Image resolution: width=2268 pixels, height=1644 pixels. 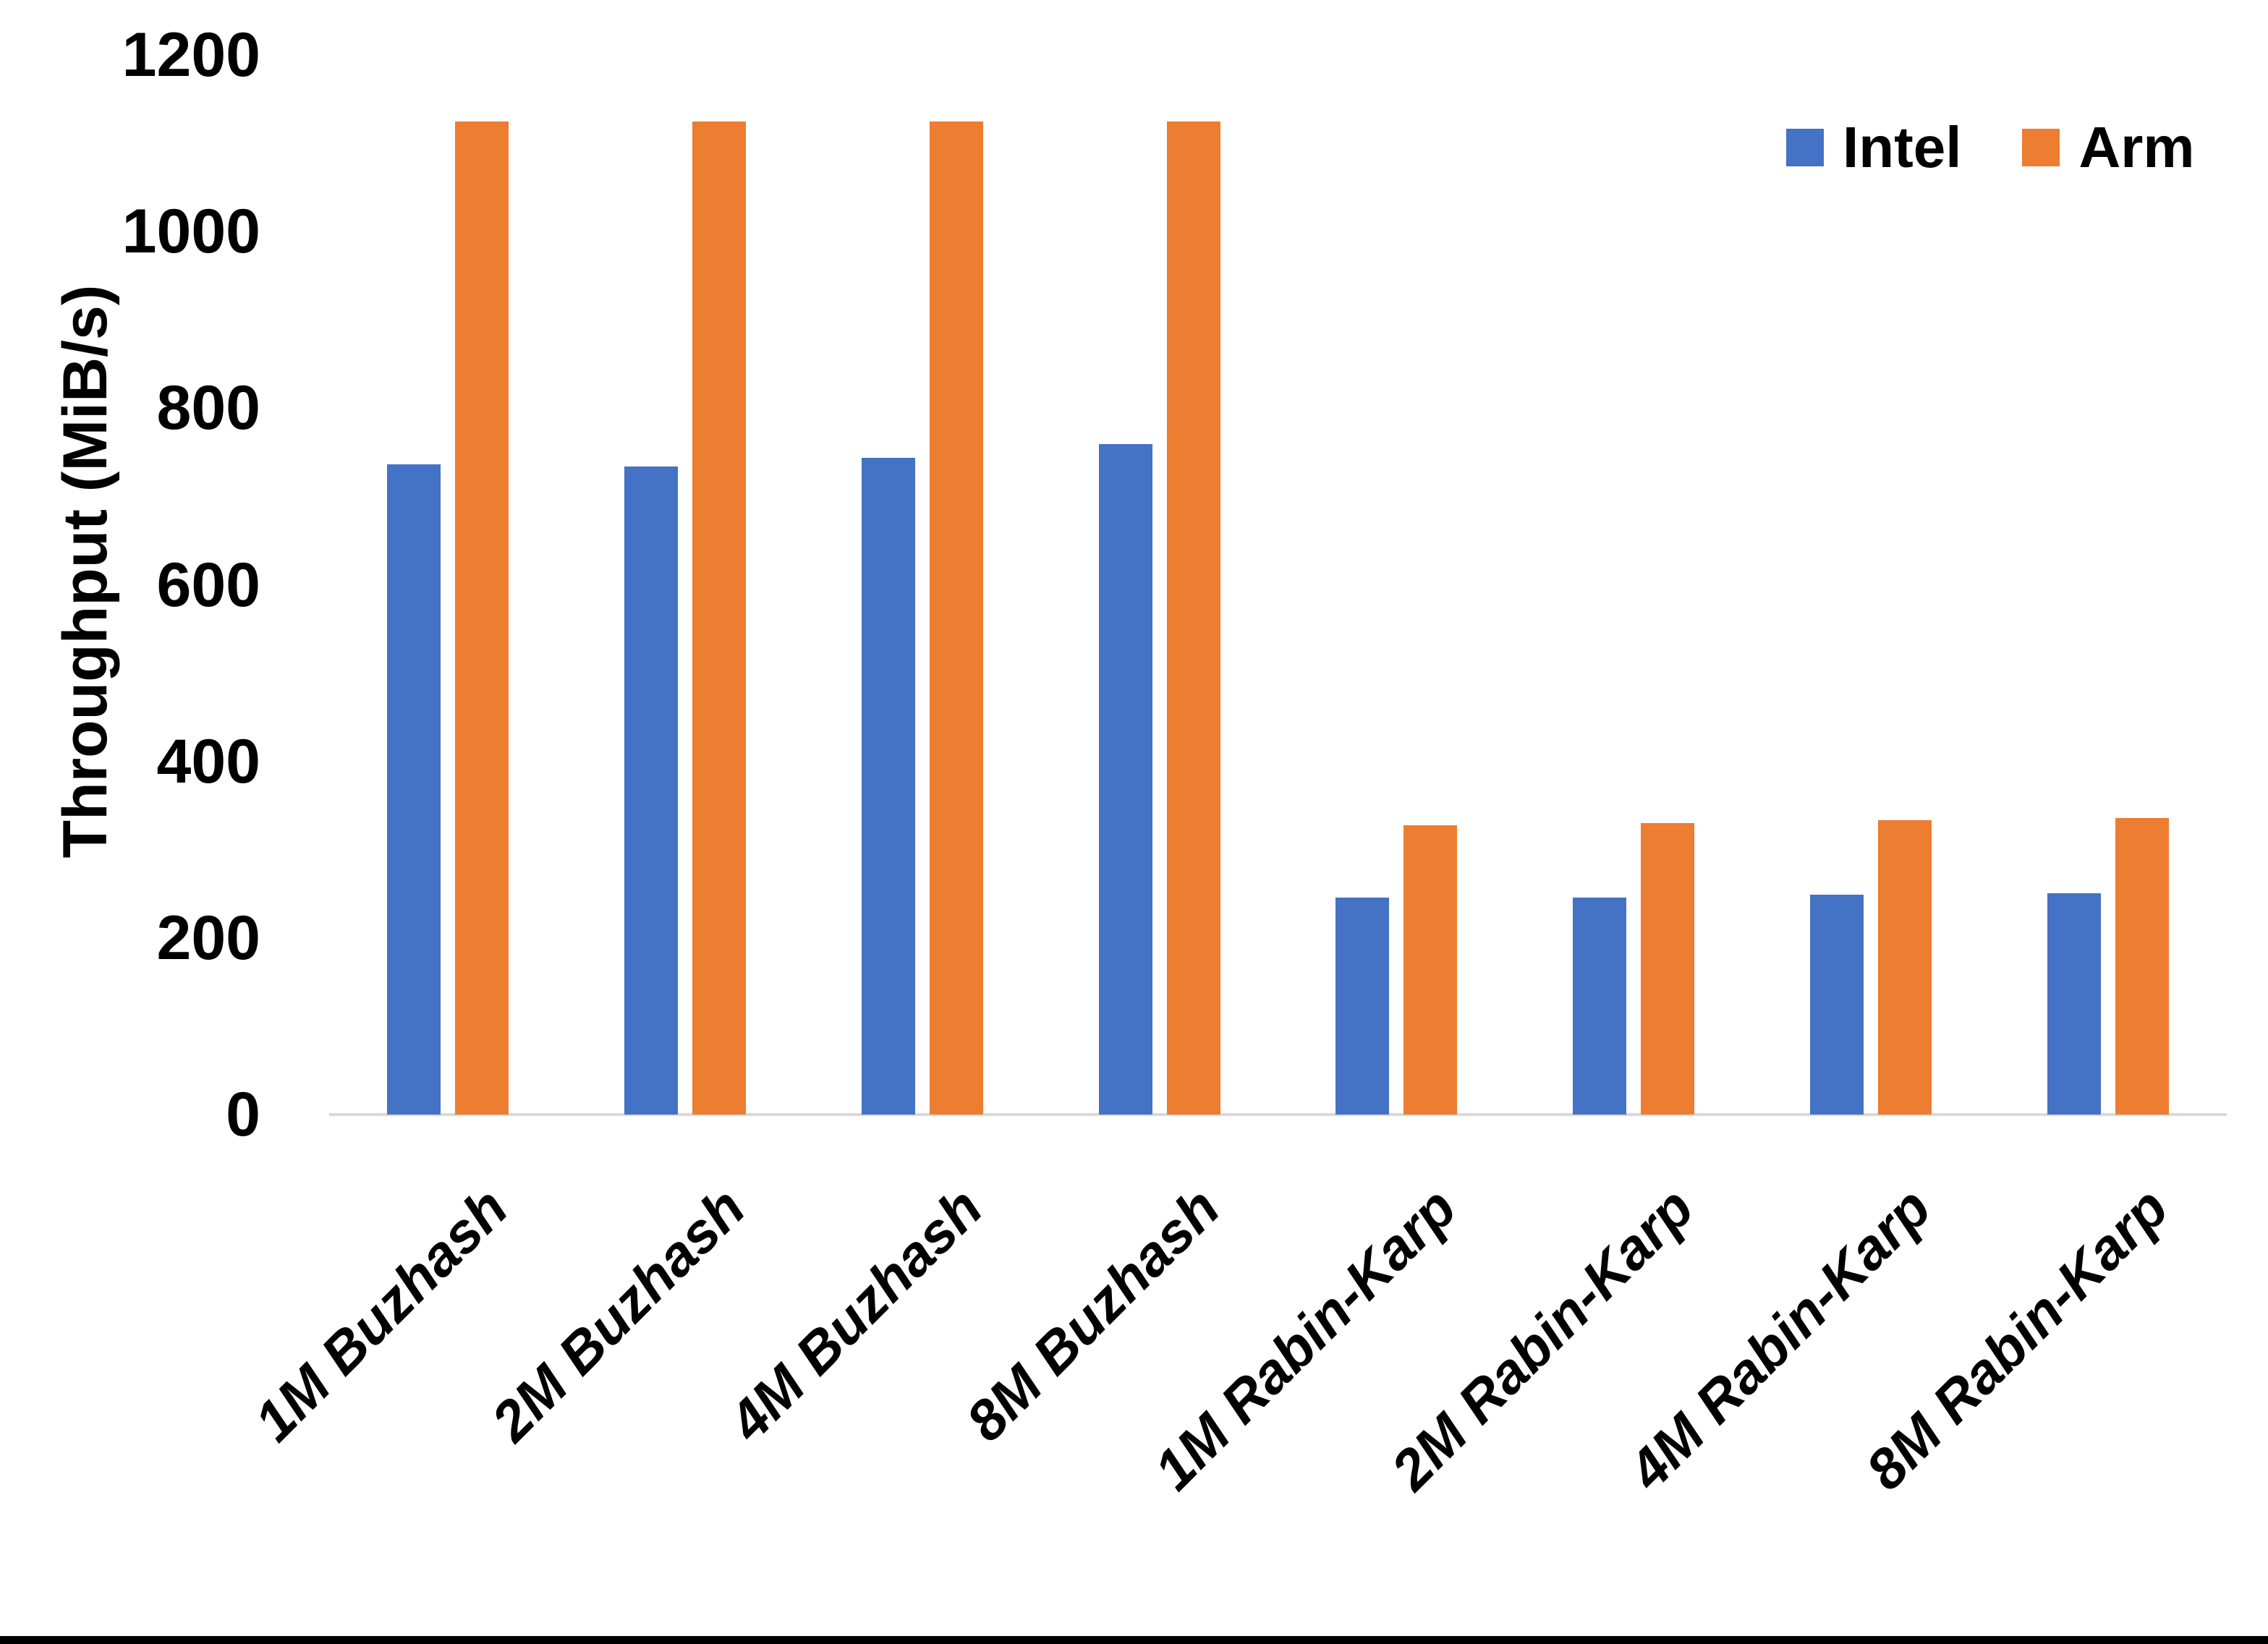 I want to click on legend-intel-label: Intel, so click(x=1902, y=147).